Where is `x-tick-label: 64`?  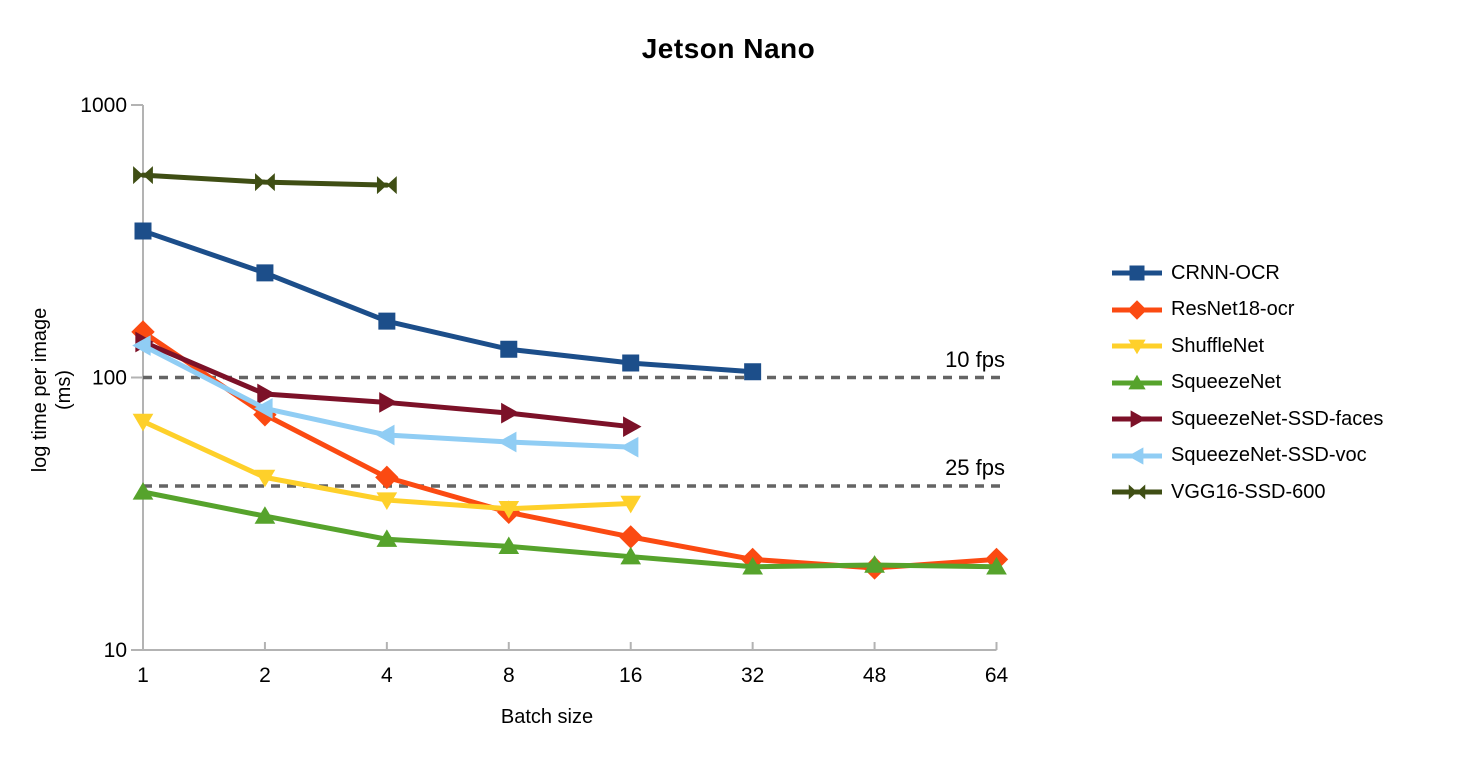
x-tick-label: 64 is located at coordinates (997, 675).